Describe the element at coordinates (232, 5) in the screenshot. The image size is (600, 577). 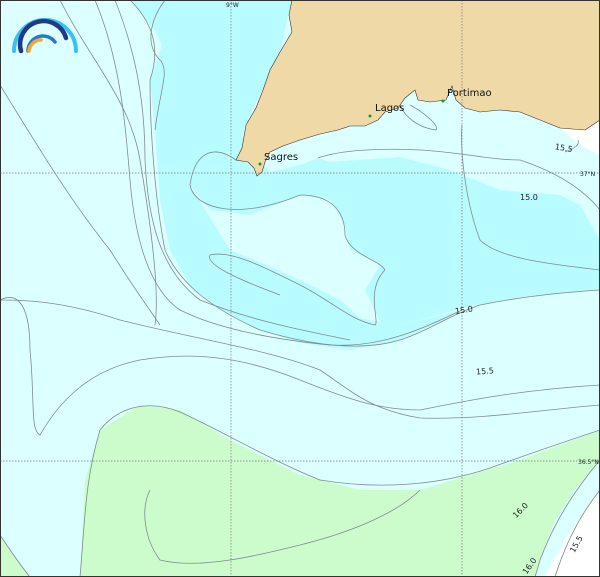
I see `grid-label-lon: 9°W` at that location.